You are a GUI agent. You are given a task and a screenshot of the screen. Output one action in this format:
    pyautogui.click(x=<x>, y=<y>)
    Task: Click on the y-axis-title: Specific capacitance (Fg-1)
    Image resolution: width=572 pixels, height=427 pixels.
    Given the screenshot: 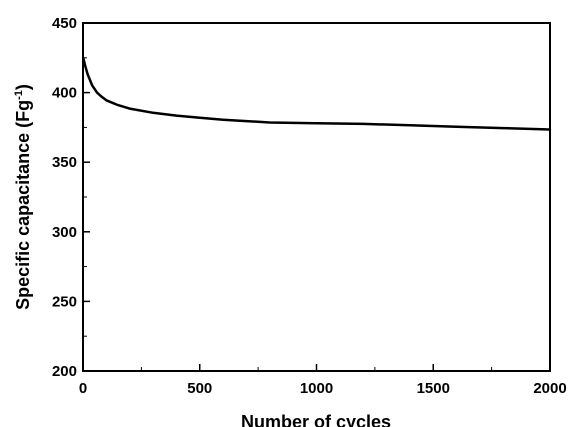 What is the action you would take?
    pyautogui.click(x=23, y=197)
    